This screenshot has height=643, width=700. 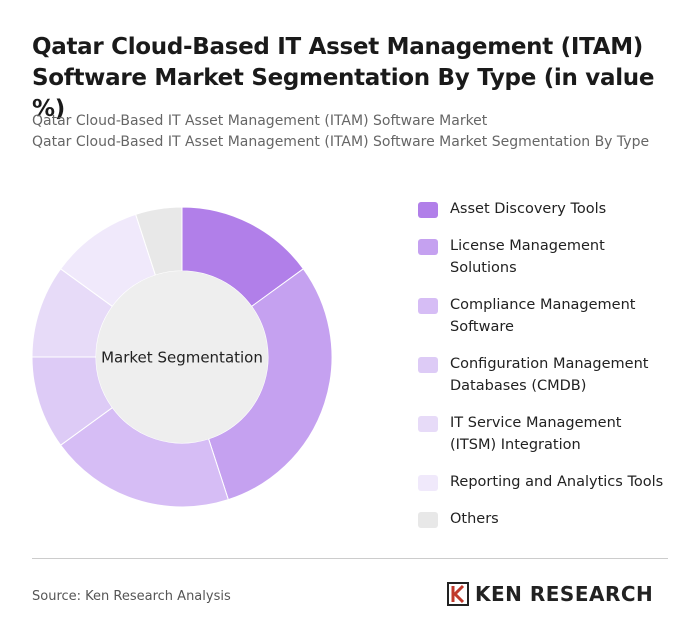 I want to click on legend-label: License Management Solutions, so click(x=527, y=257).